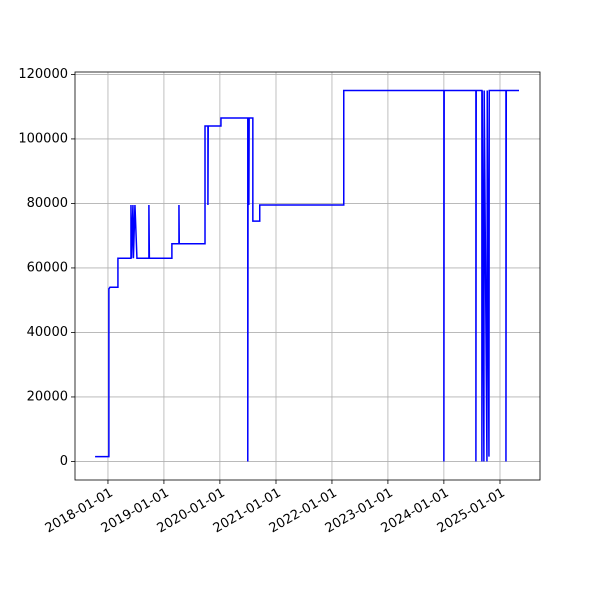 Image resolution: width=600 pixels, height=600 pixels. Describe the element at coordinates (47, 396) in the screenshot. I see `y-tick-label: 20000` at that location.